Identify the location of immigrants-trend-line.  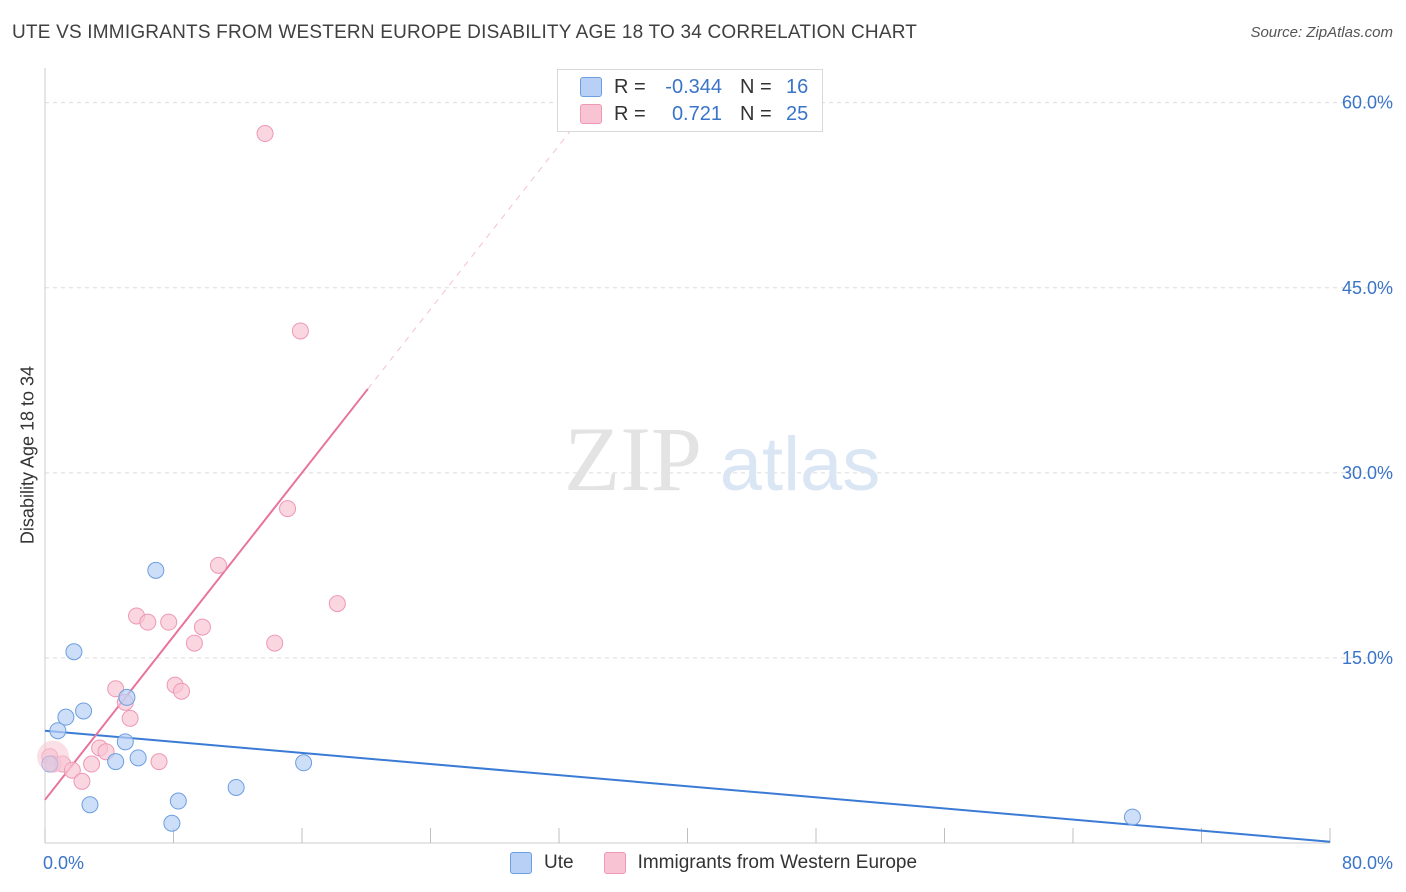
(206, 594).